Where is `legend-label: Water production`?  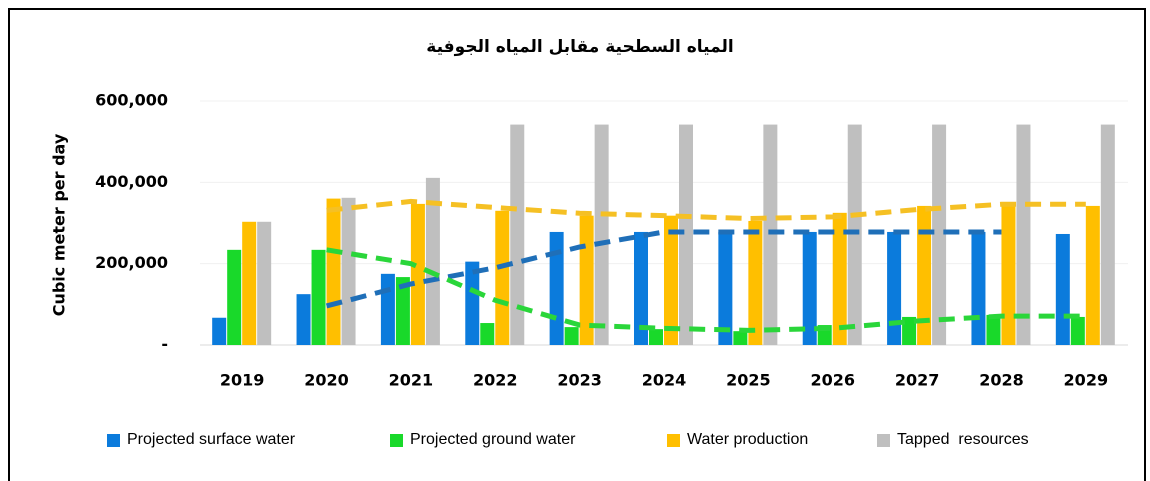 legend-label: Water production is located at coordinates (747, 439).